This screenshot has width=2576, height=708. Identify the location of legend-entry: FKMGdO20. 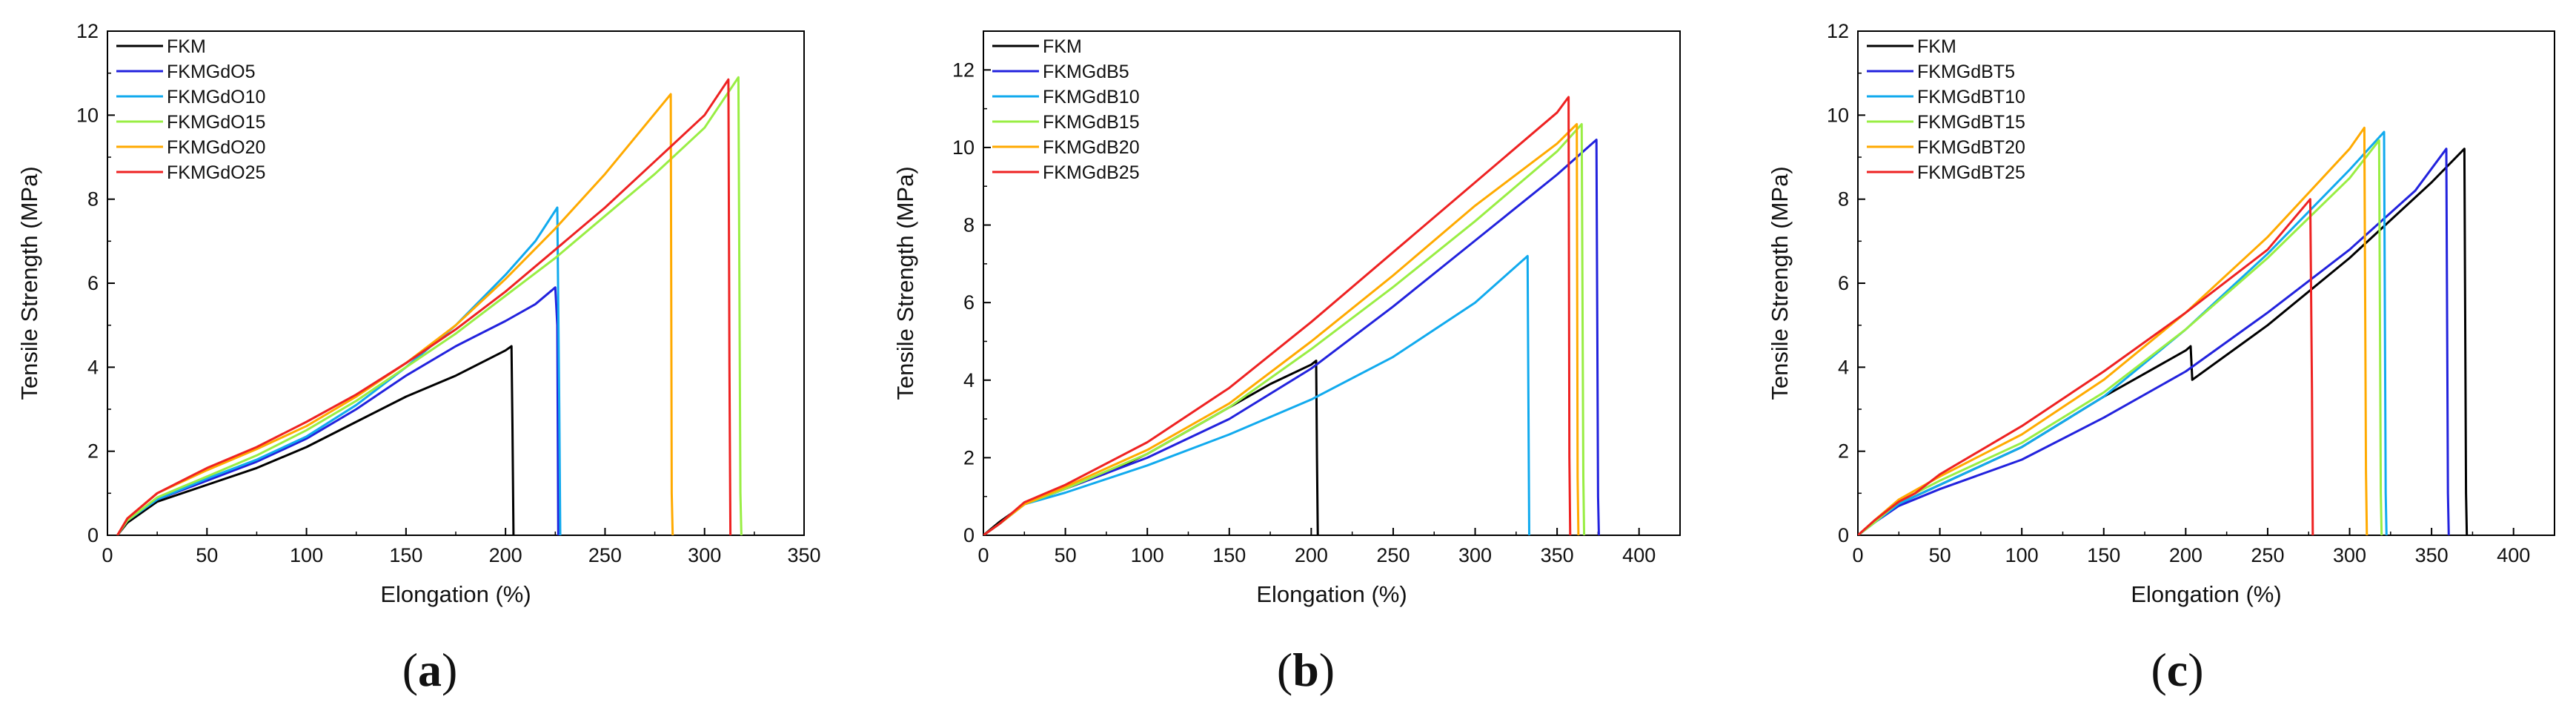
(216, 147).